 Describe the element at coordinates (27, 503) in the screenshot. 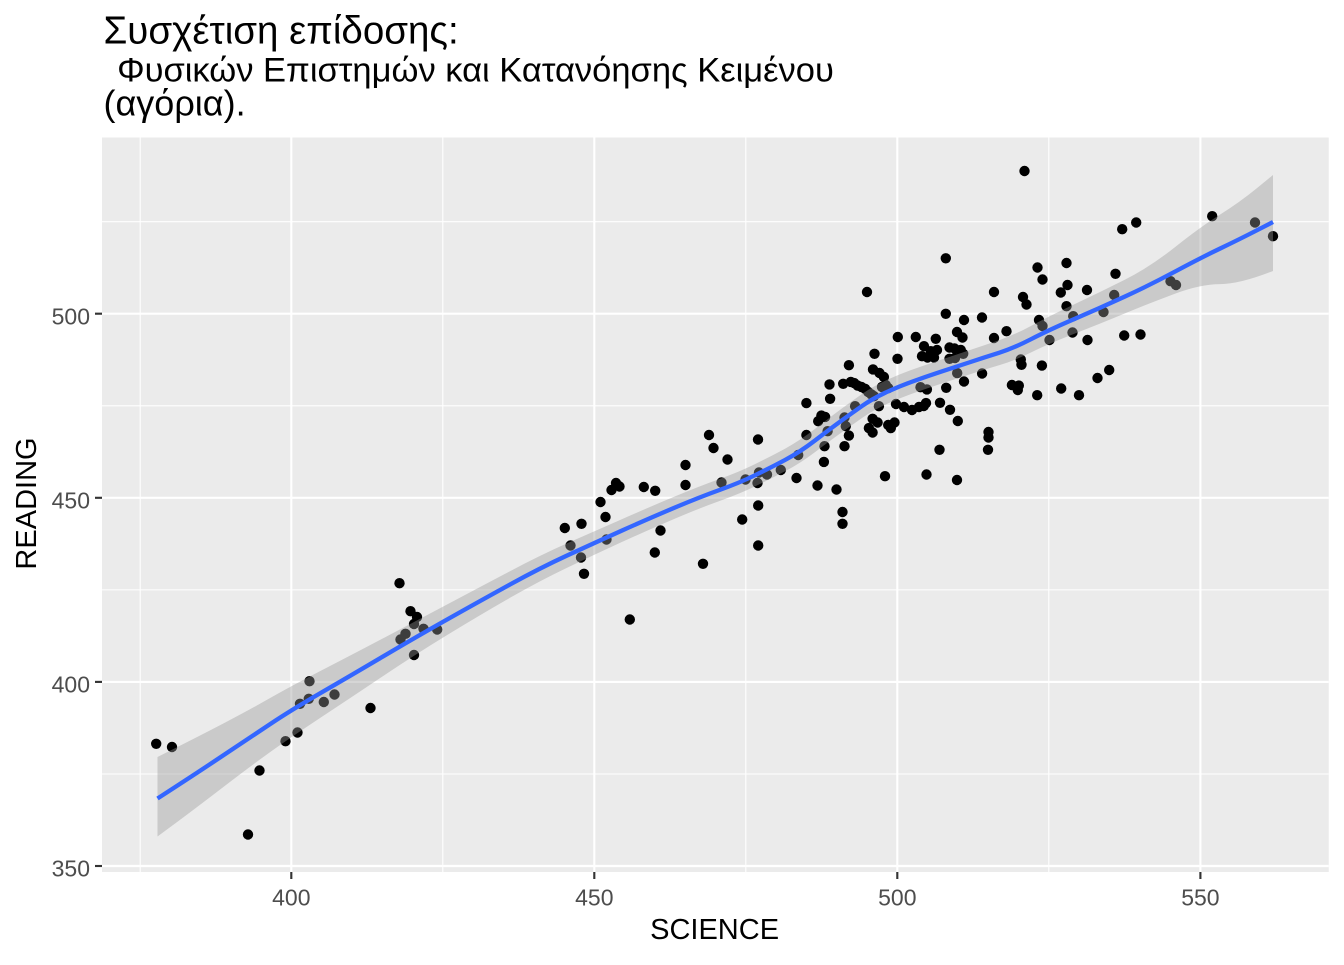

I see `svg-text: READING` at that location.